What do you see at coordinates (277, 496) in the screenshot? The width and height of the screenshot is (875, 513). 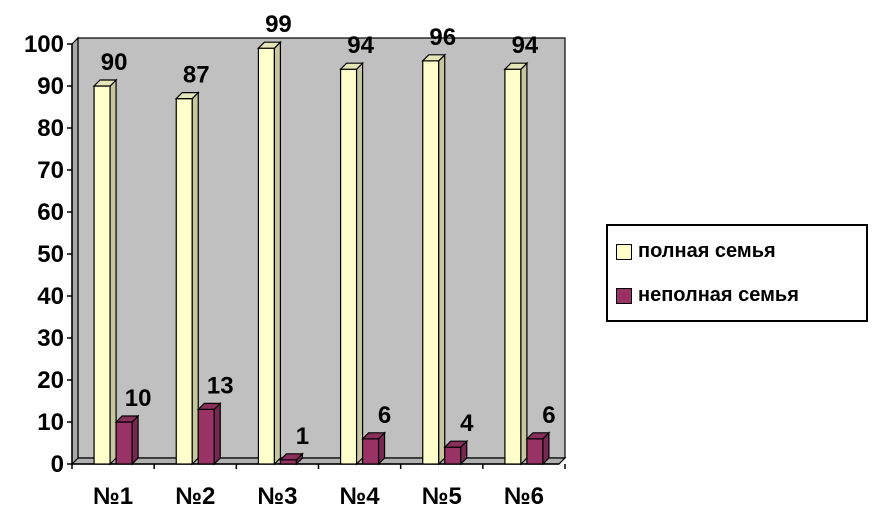 I see `x-category-label: №3` at bounding box center [277, 496].